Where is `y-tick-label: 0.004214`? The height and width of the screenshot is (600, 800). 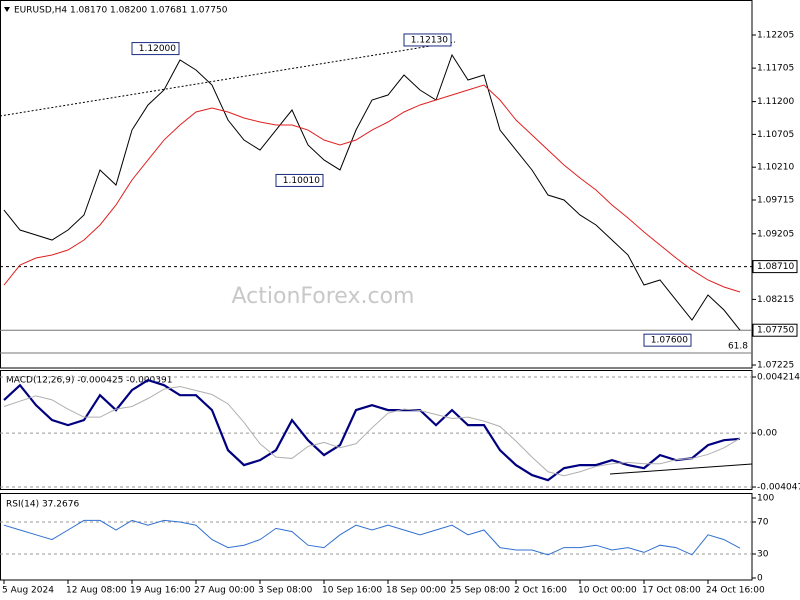
y-tick-label: 0.004214 is located at coordinates (778, 378).